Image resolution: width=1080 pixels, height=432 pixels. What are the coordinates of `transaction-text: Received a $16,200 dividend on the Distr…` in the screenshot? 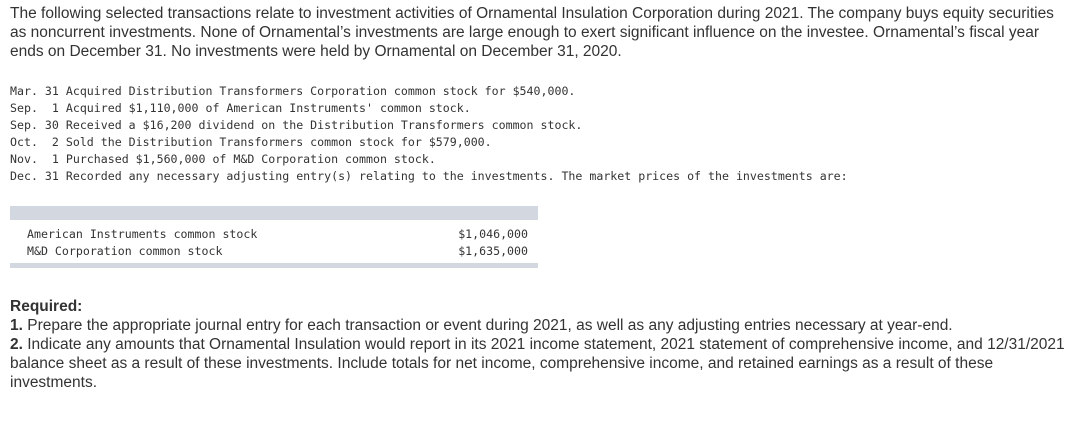 It's located at (324, 125).